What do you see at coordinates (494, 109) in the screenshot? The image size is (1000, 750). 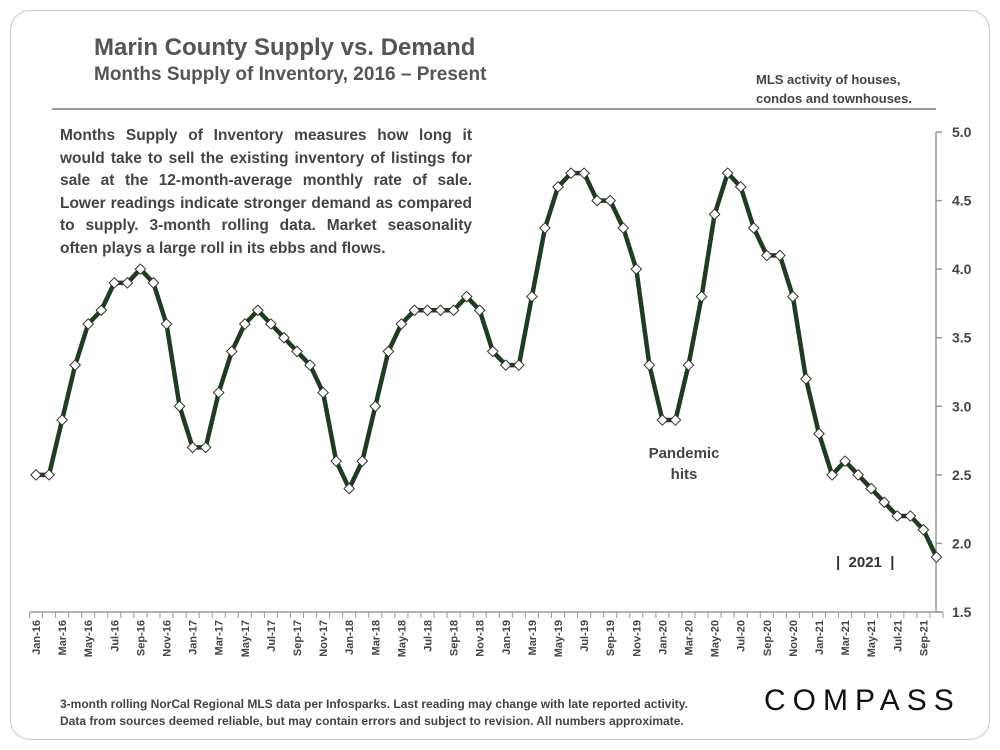 I see `header-divider` at bounding box center [494, 109].